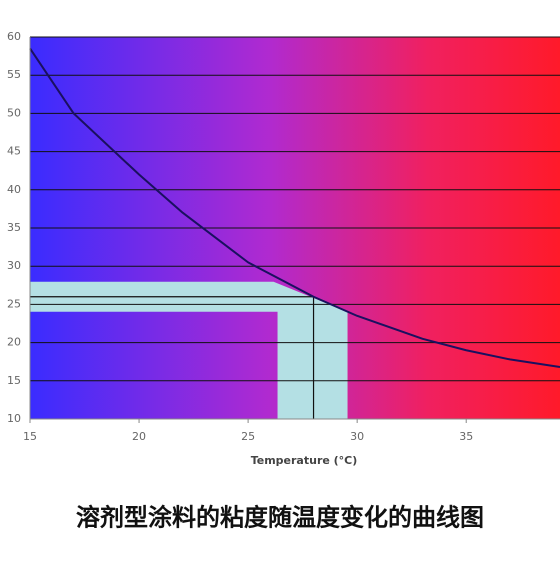 This screenshot has height=564, width=560. Describe the element at coordinates (280, 517) in the screenshot. I see `caption-title: 溶剂型涂料的粘度随温度变化的曲线图` at that location.